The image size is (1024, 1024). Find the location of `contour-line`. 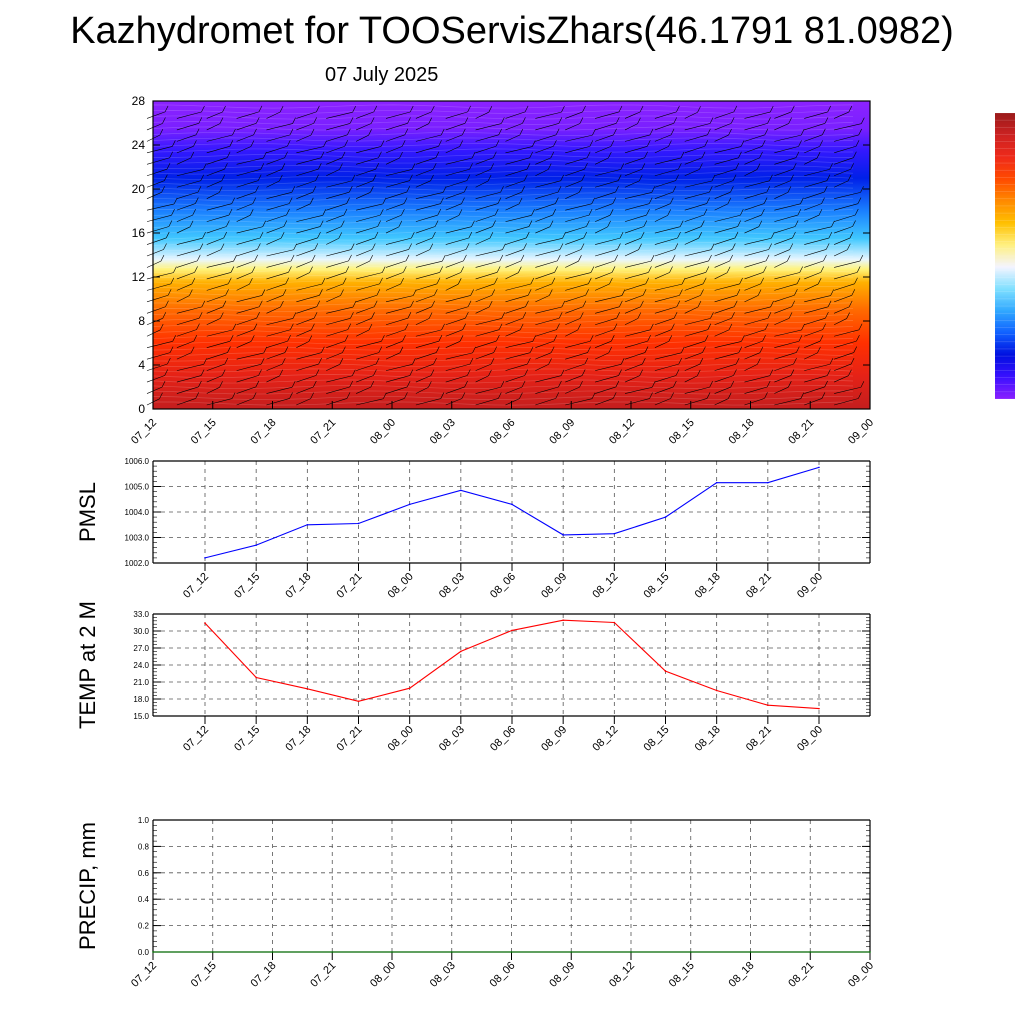

contour-line is located at coordinates (503, 172).